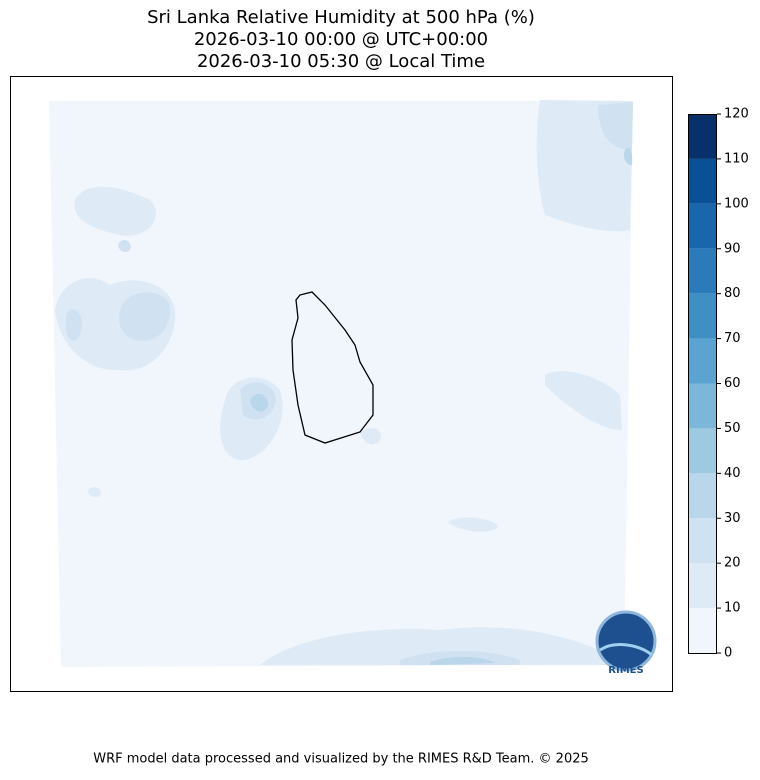 Image resolution: width=760 pixels, height=780 pixels. What do you see at coordinates (732, 293) in the screenshot?
I see `colorbar-tick-label: 80` at bounding box center [732, 293].